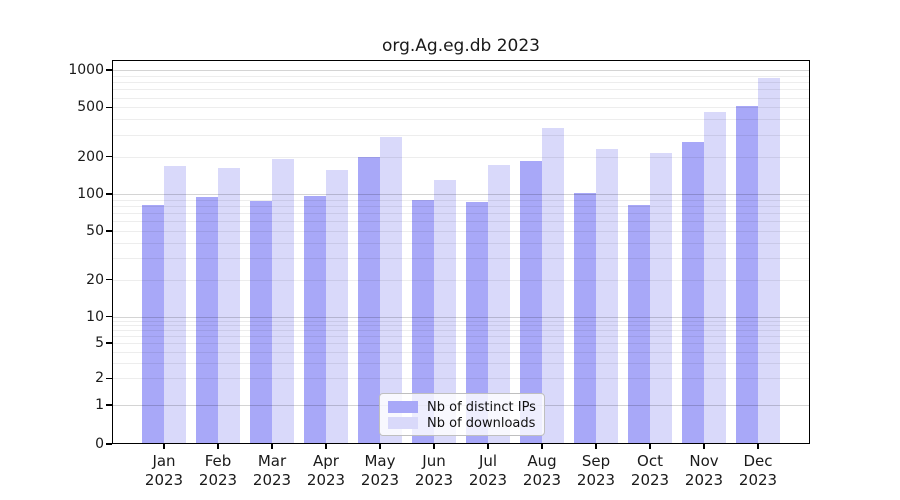  I want to click on legend-row: Nb of distinct IPs, so click(462, 407).